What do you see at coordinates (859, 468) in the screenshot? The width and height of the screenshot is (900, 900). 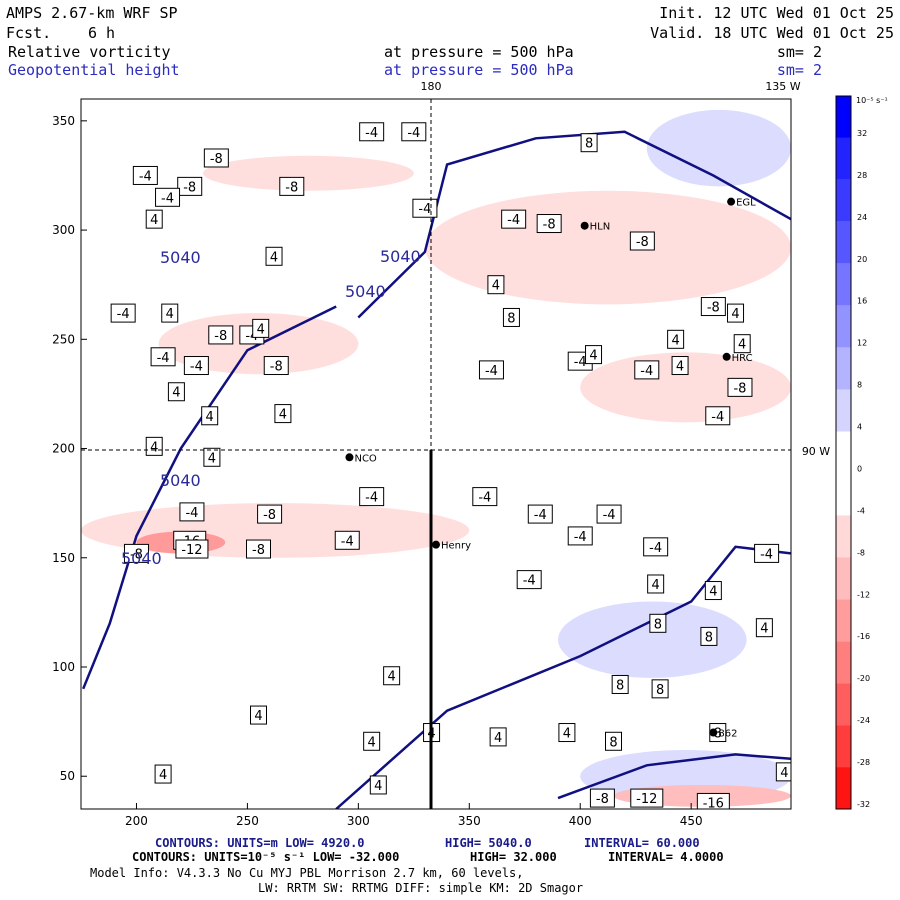 I see `colorbar-tick-8: 0` at bounding box center [859, 468].